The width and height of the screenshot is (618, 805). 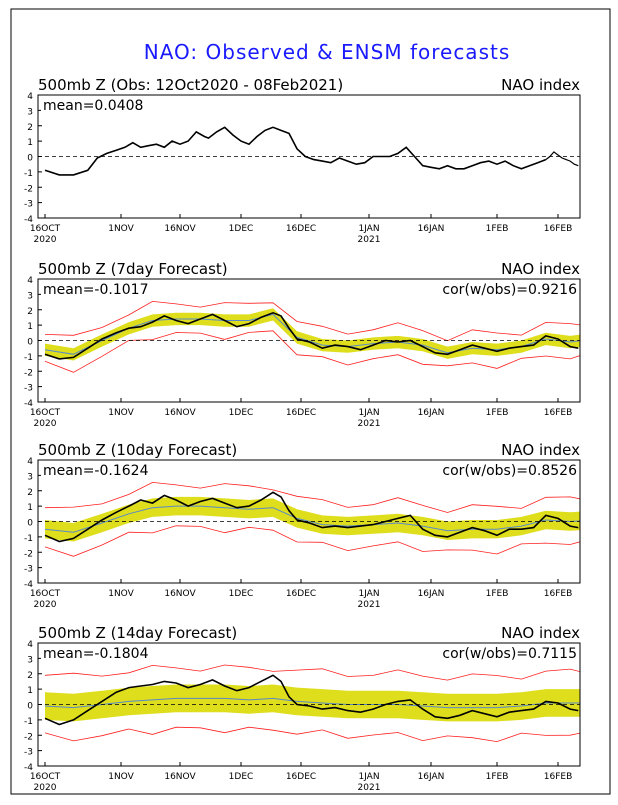 I want to click on y-tick-label: -3, so click(x=28, y=753).